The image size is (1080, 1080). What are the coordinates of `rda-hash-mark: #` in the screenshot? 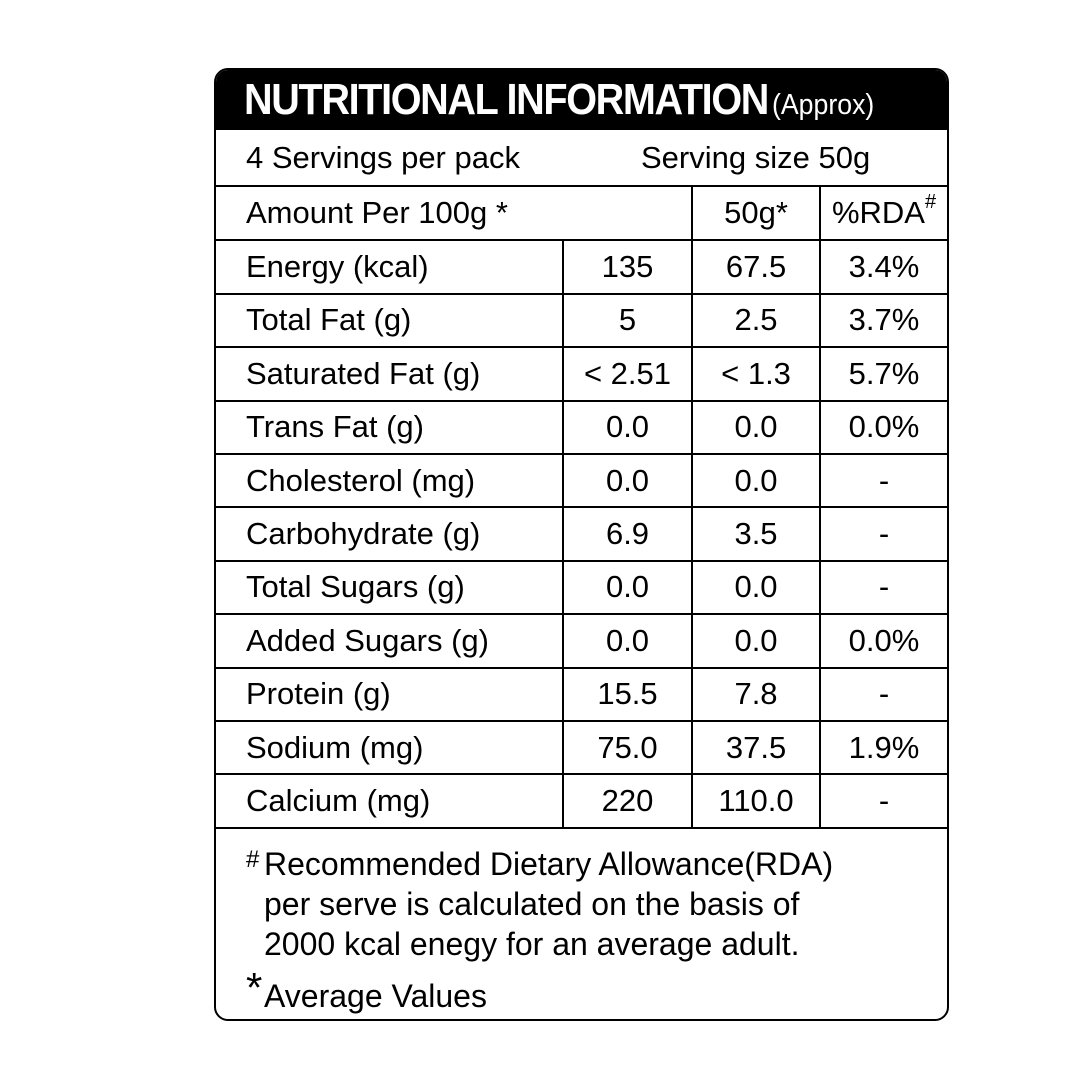 It's located at (930, 202).